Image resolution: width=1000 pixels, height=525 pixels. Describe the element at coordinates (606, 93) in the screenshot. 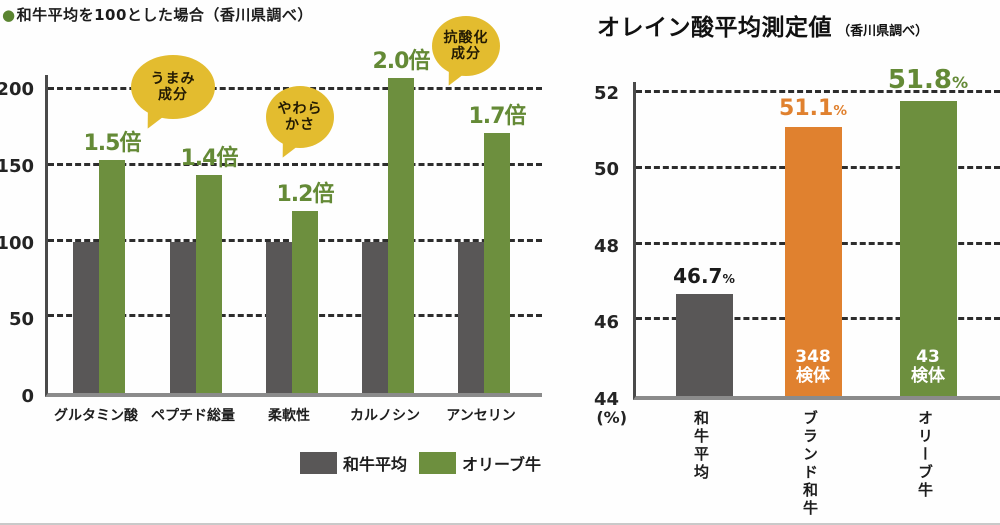

I see `y-tick-label: 52` at that location.